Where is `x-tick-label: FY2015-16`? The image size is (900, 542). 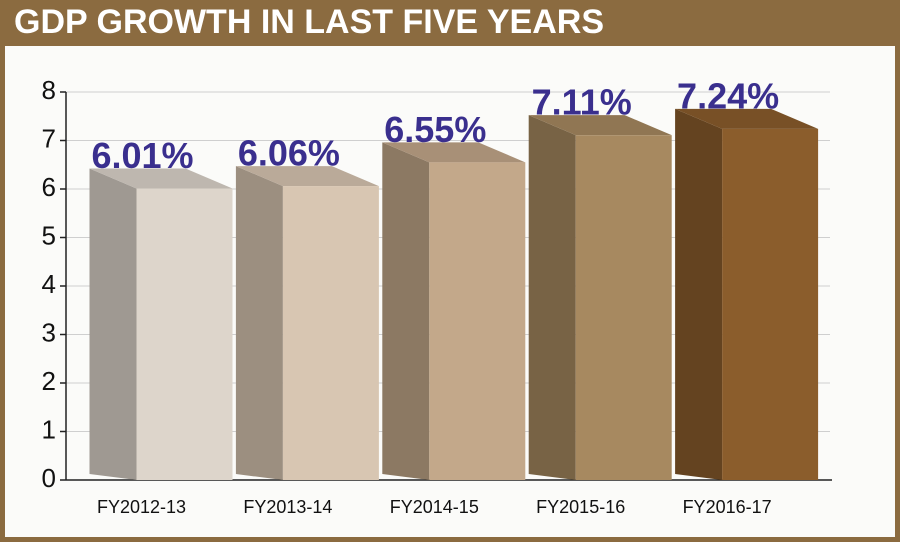 x-tick-label: FY2015-16 is located at coordinates (580, 507).